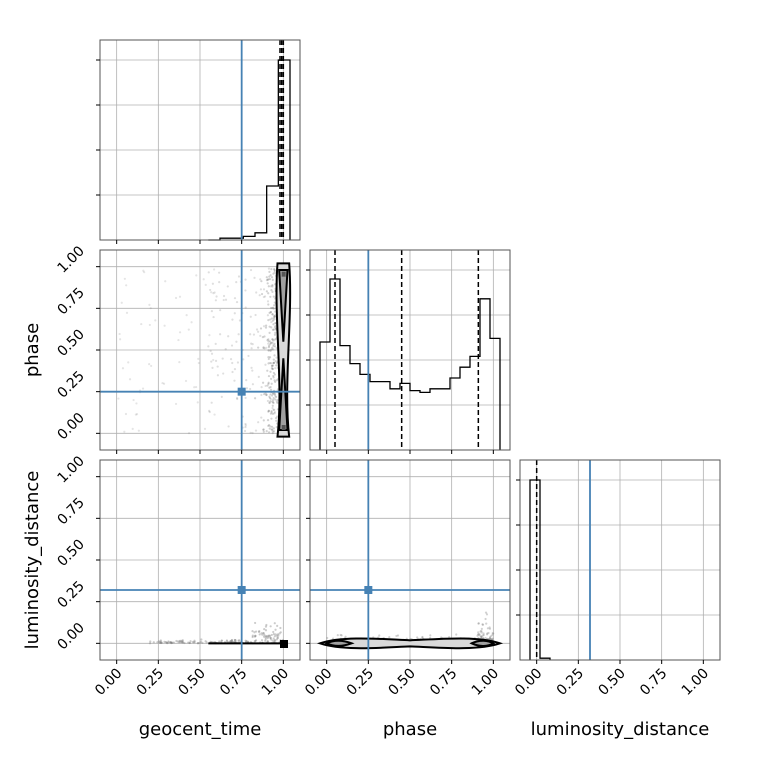 This screenshot has width=760, height=760. What do you see at coordinates (620, 729) in the screenshot?
I see `x-axis-label-luminosity_distance: luminosity_distance` at bounding box center [620, 729].